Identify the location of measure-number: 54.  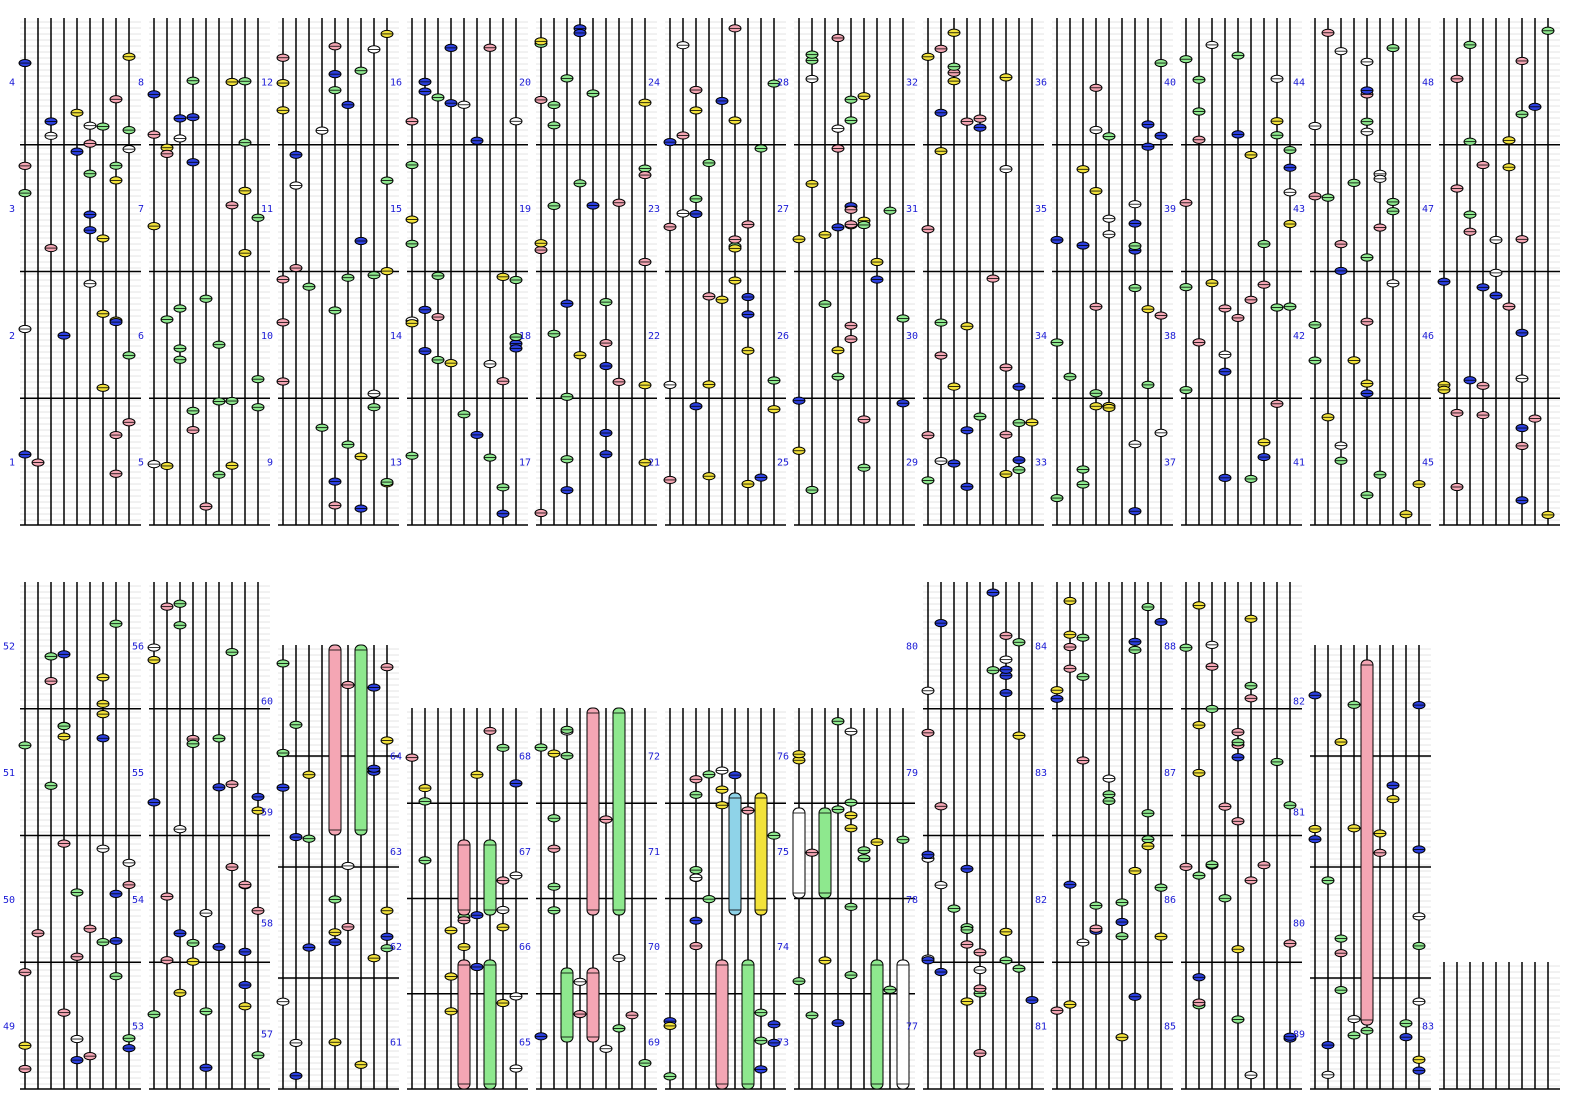
(138, 900).